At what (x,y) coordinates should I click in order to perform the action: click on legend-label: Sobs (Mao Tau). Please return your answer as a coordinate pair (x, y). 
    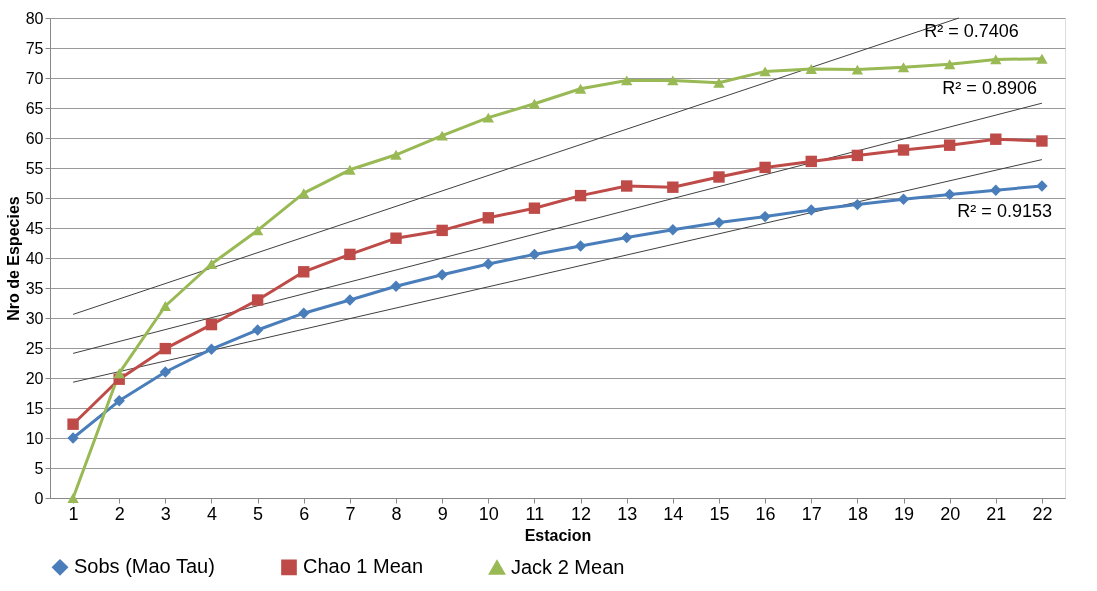
    Looking at the image, I should click on (144, 566).